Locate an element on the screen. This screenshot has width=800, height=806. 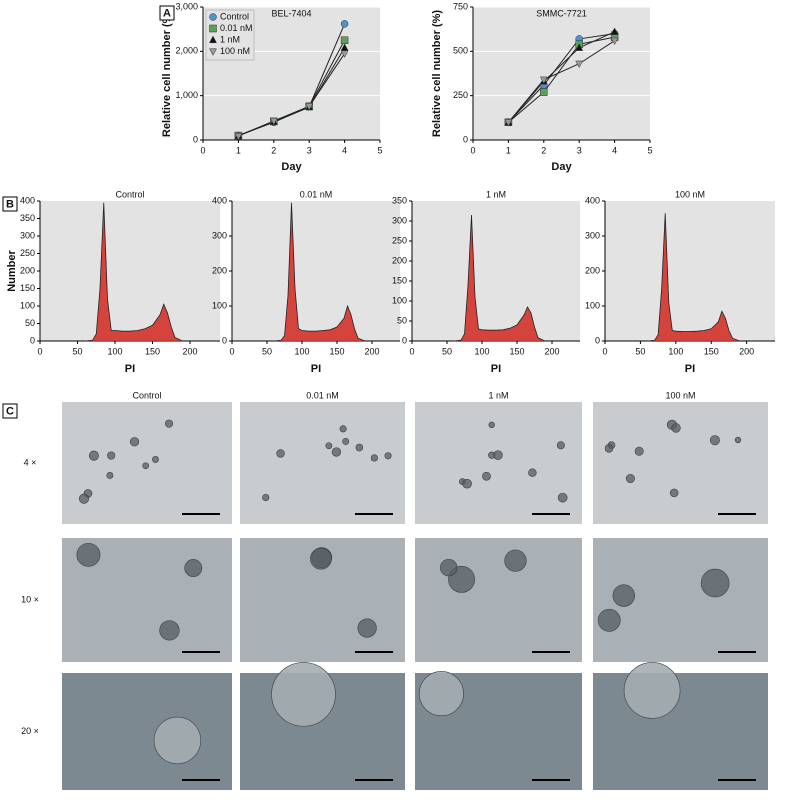
panel-label: A is located at coordinates (167, 13).